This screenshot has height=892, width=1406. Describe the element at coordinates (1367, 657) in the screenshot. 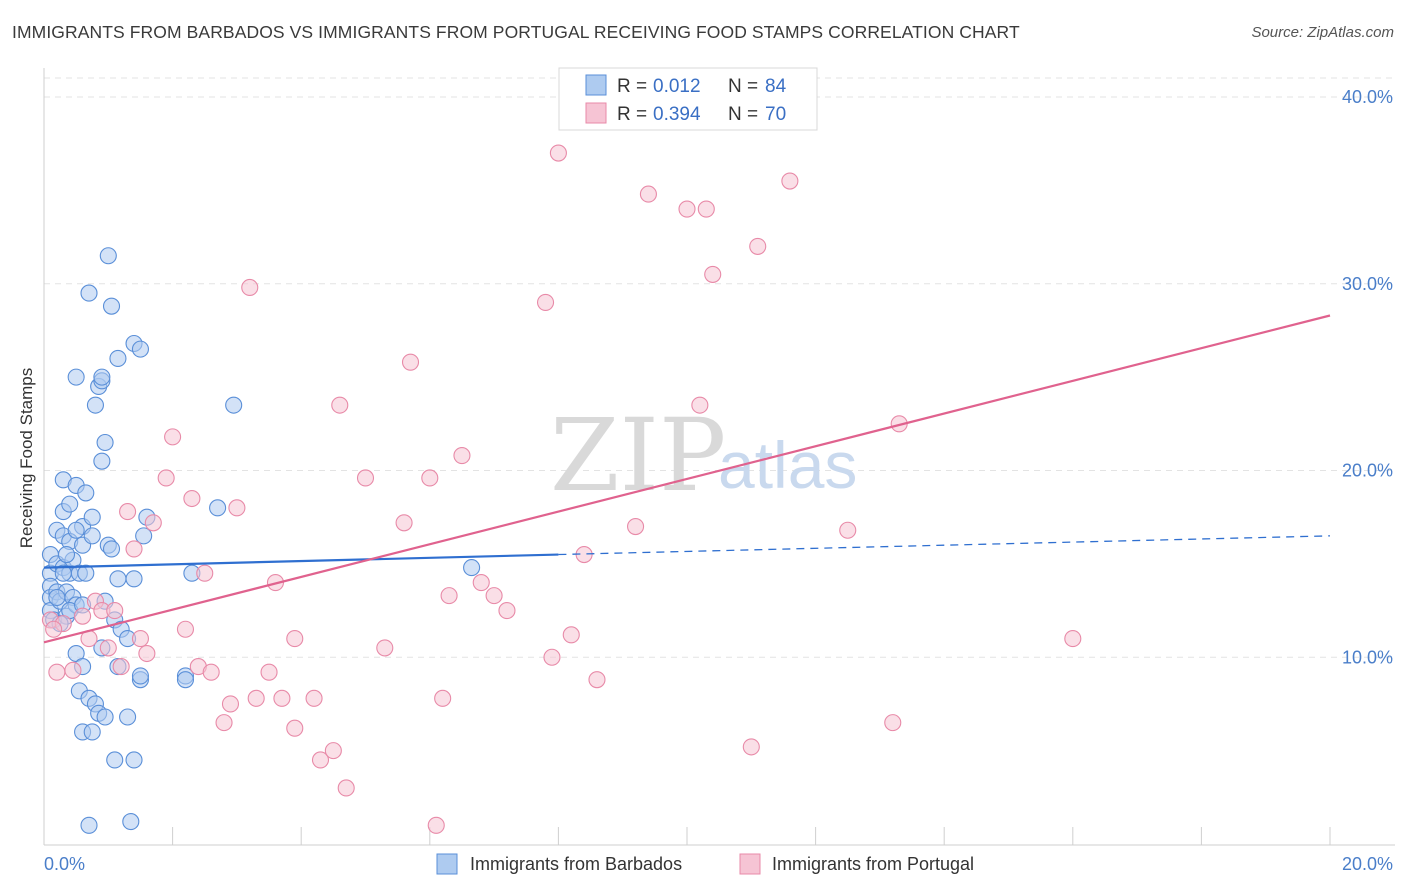

I see `y-tick-label-0: 10.0%` at that location.